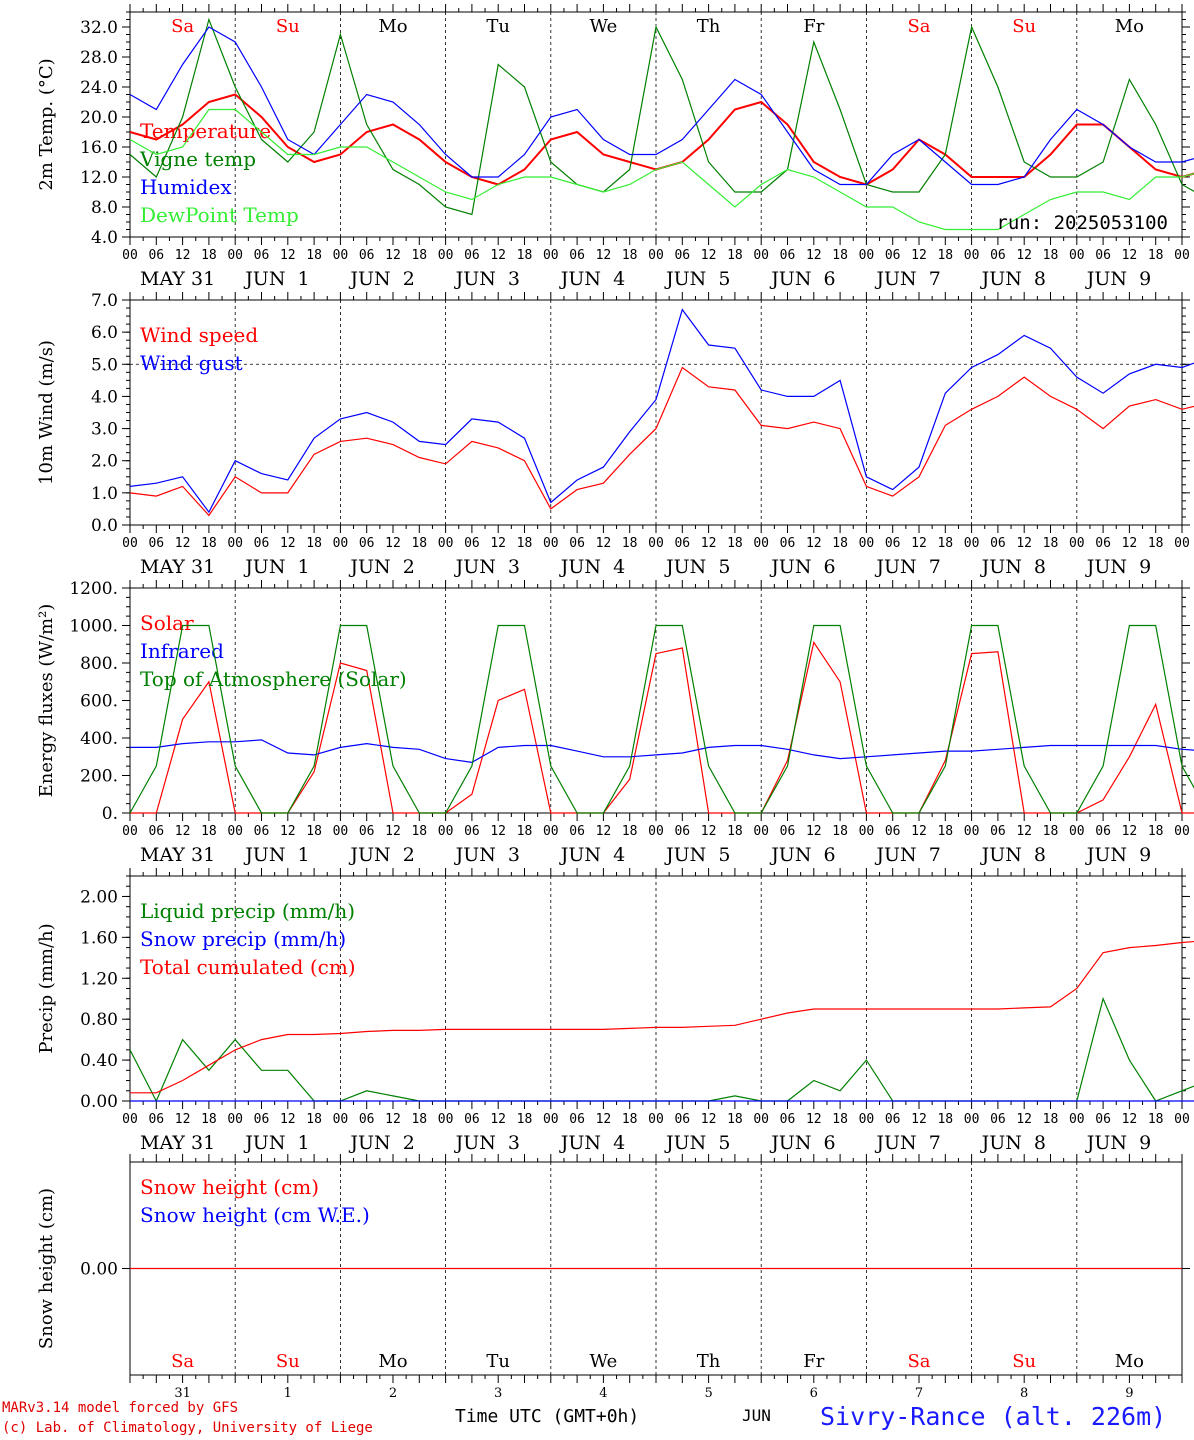 This screenshot has height=1440, width=1194. What do you see at coordinates (177, 1143) in the screenshot?
I see `date-label: MAY 31` at bounding box center [177, 1143].